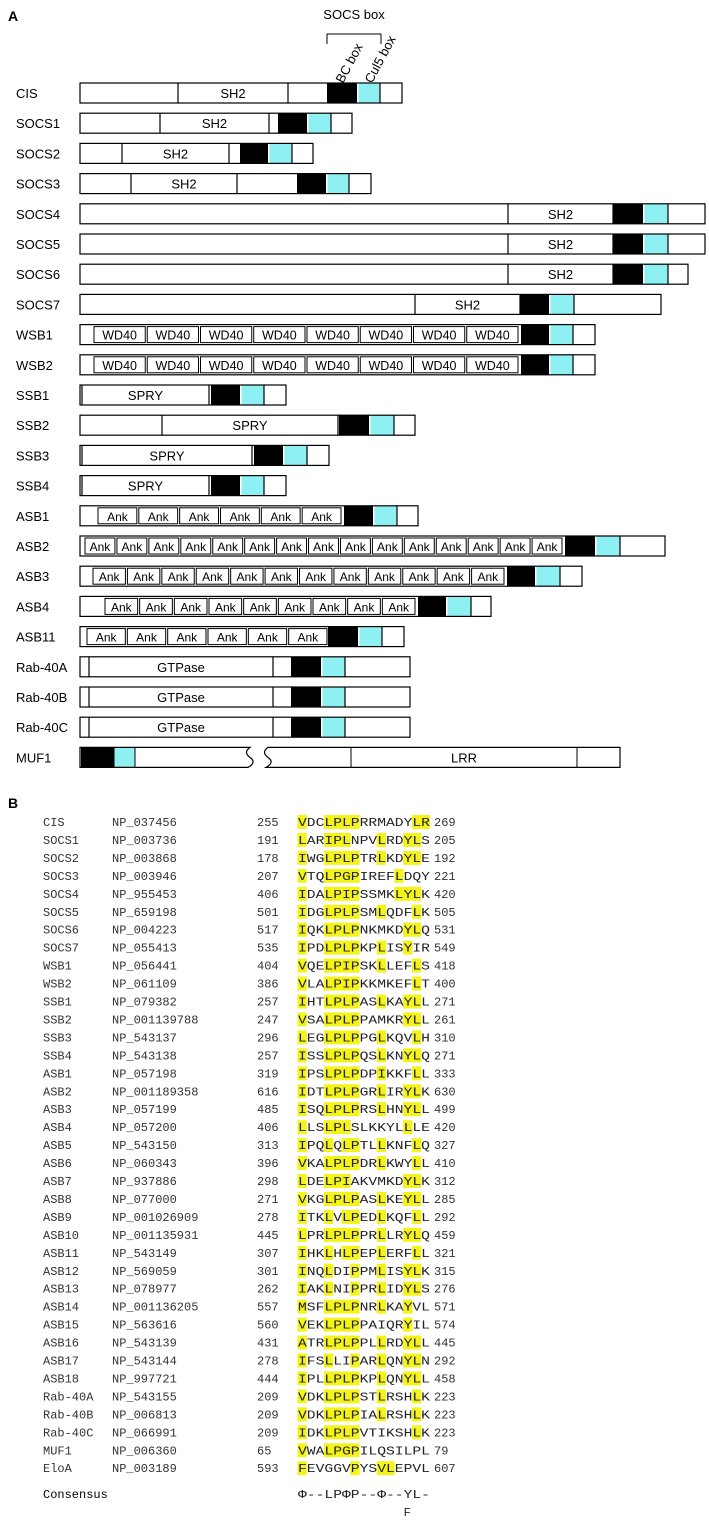 The height and width of the screenshot is (1523, 709). What do you see at coordinates (268, 1038) in the screenshot?
I see `start-position: 296` at bounding box center [268, 1038].